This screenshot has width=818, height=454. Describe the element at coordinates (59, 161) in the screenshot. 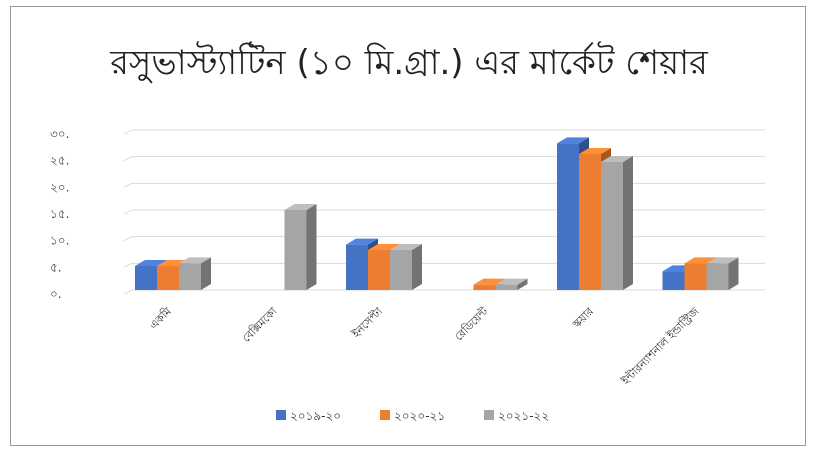

I see `y-tick-label: ২৫.` at that location.